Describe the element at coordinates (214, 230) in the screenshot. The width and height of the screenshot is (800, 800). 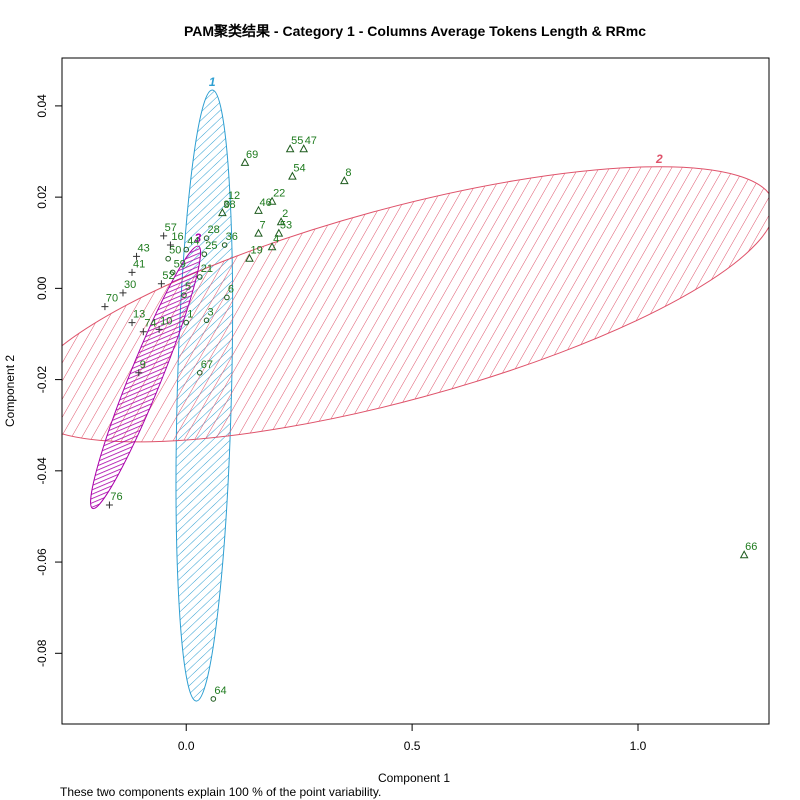
I see `point-label: 28` at that location.